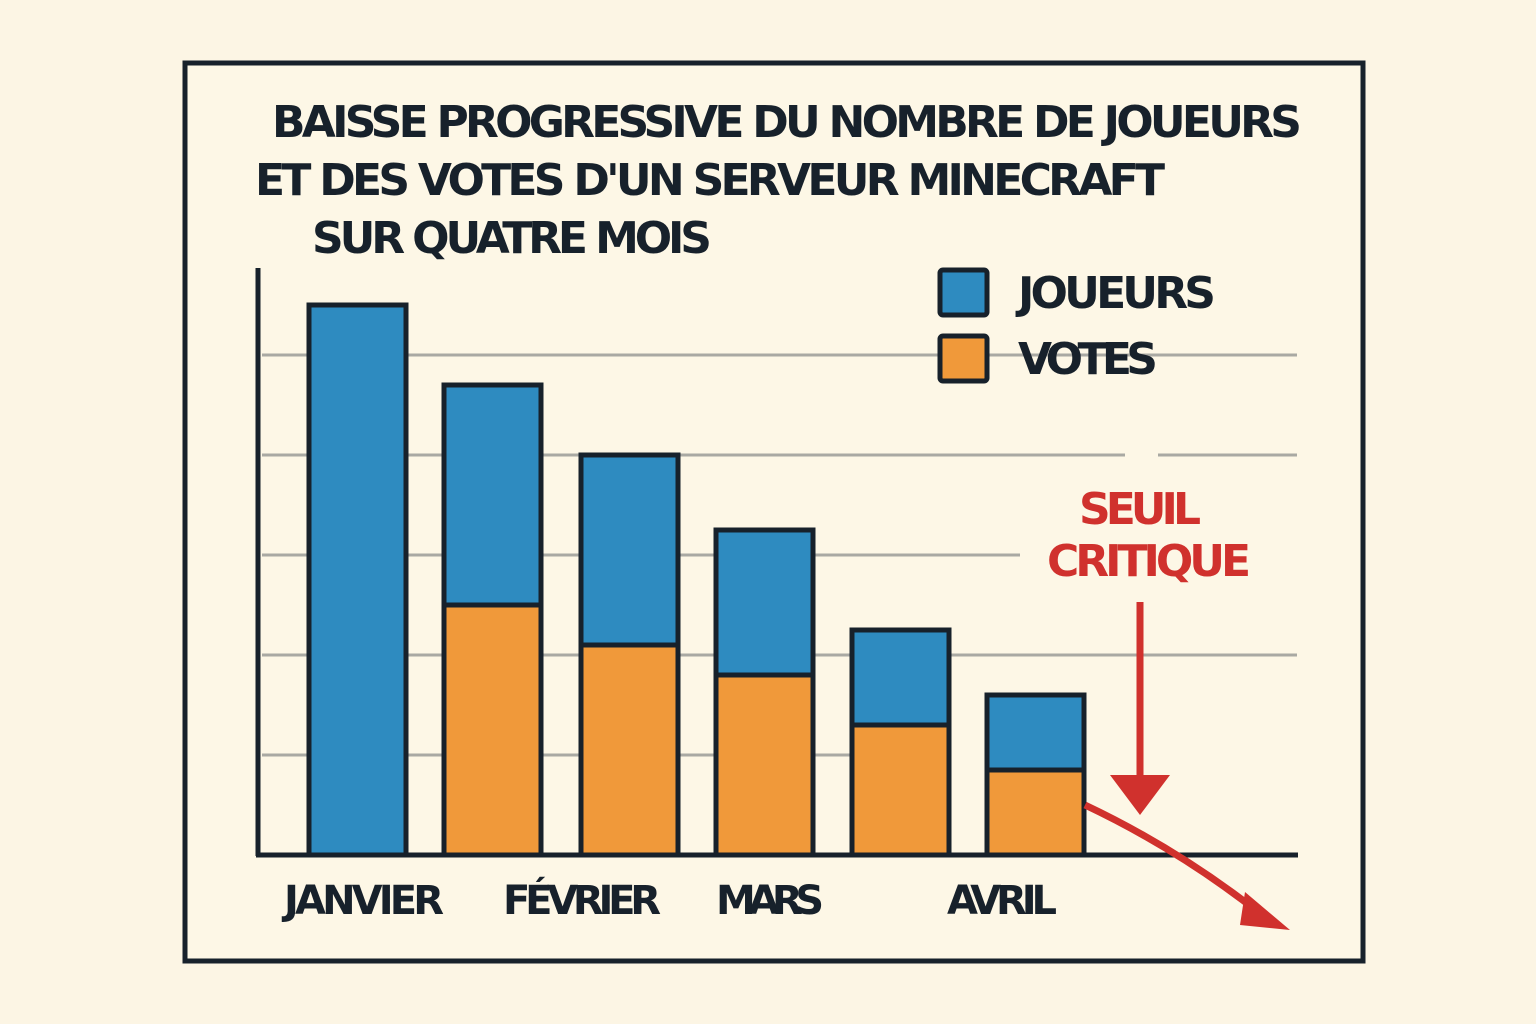  I want to click on x-tick-label: FÉVRIER, so click(582, 900).